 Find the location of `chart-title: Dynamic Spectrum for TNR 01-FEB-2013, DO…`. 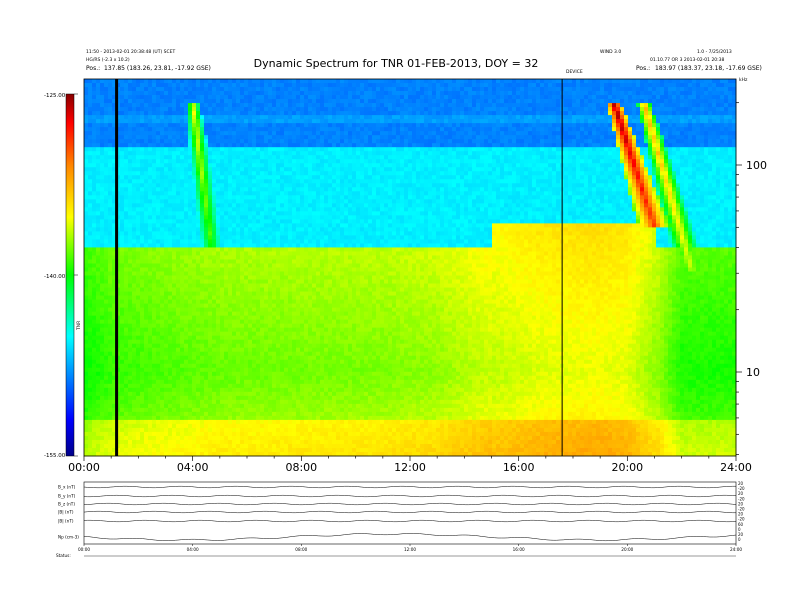

chart-title: Dynamic Spectrum for TNR 01-FEB-2013, DO… is located at coordinates (396, 63).